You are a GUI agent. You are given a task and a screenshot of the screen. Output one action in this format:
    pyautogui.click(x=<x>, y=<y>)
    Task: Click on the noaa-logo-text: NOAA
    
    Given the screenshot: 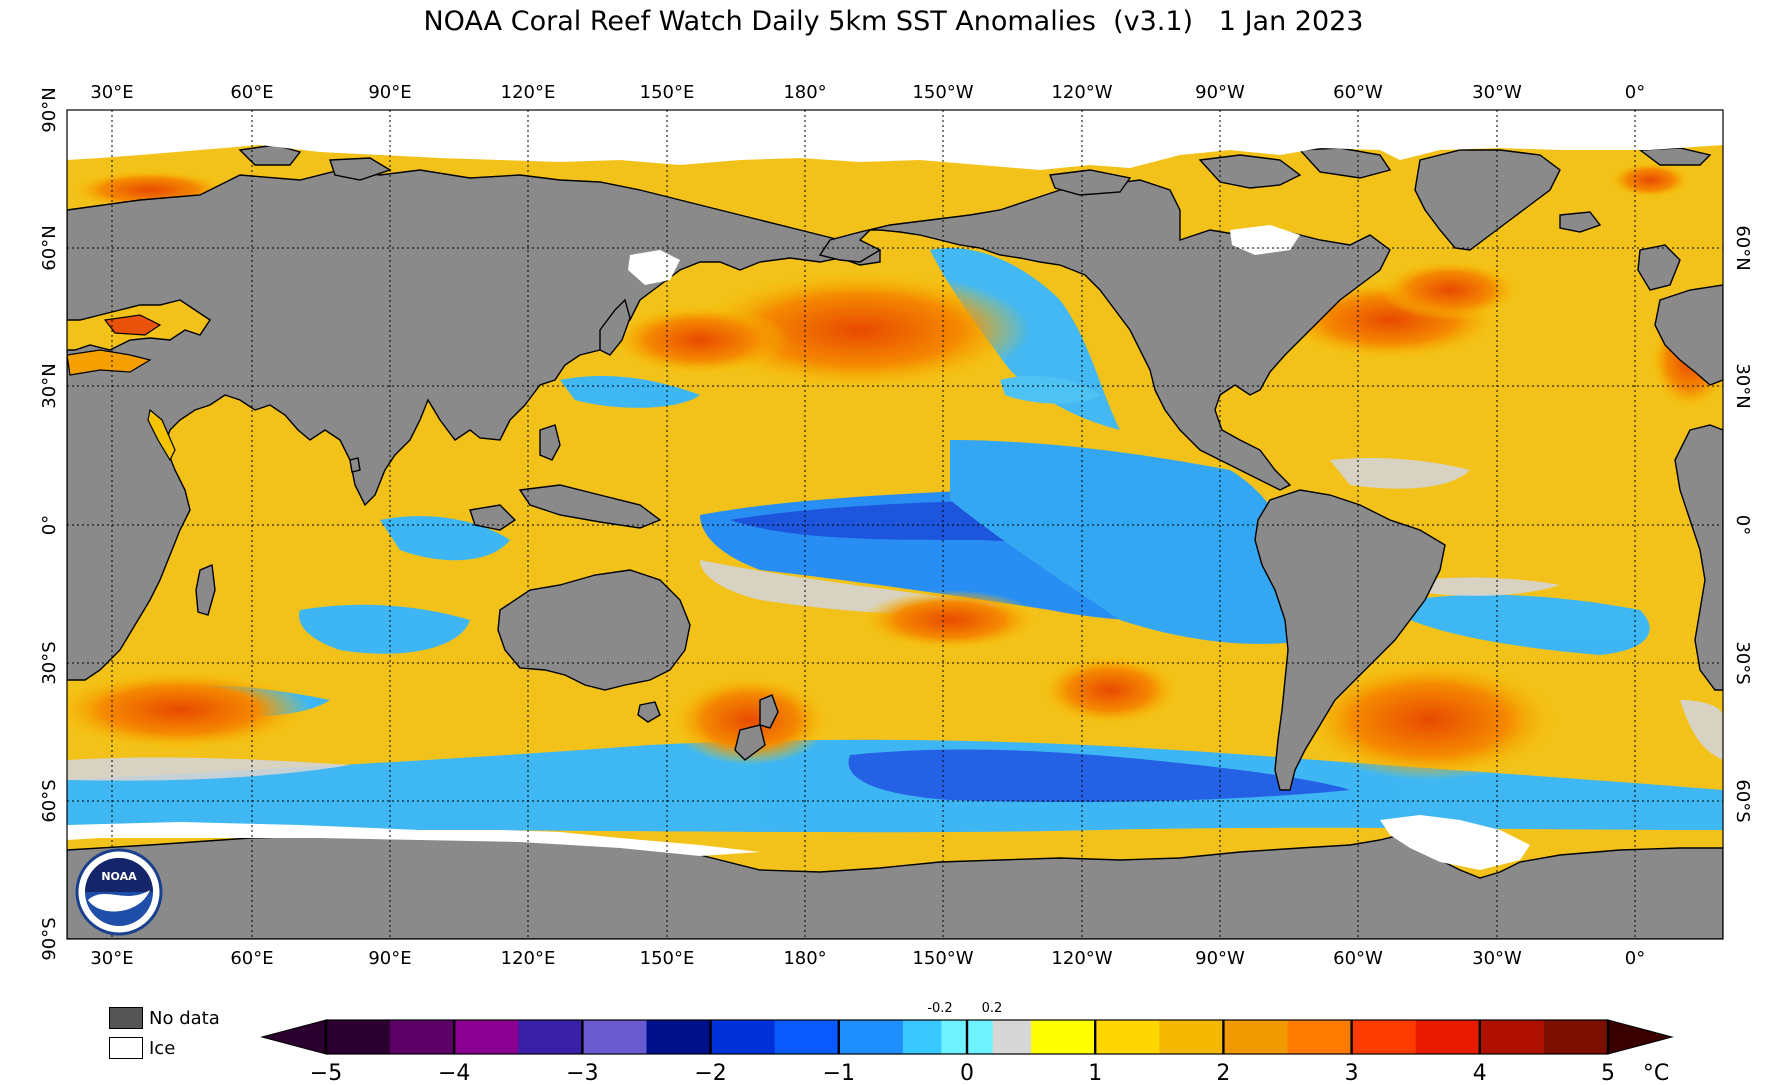 What is the action you would take?
    pyautogui.click(x=119, y=876)
    